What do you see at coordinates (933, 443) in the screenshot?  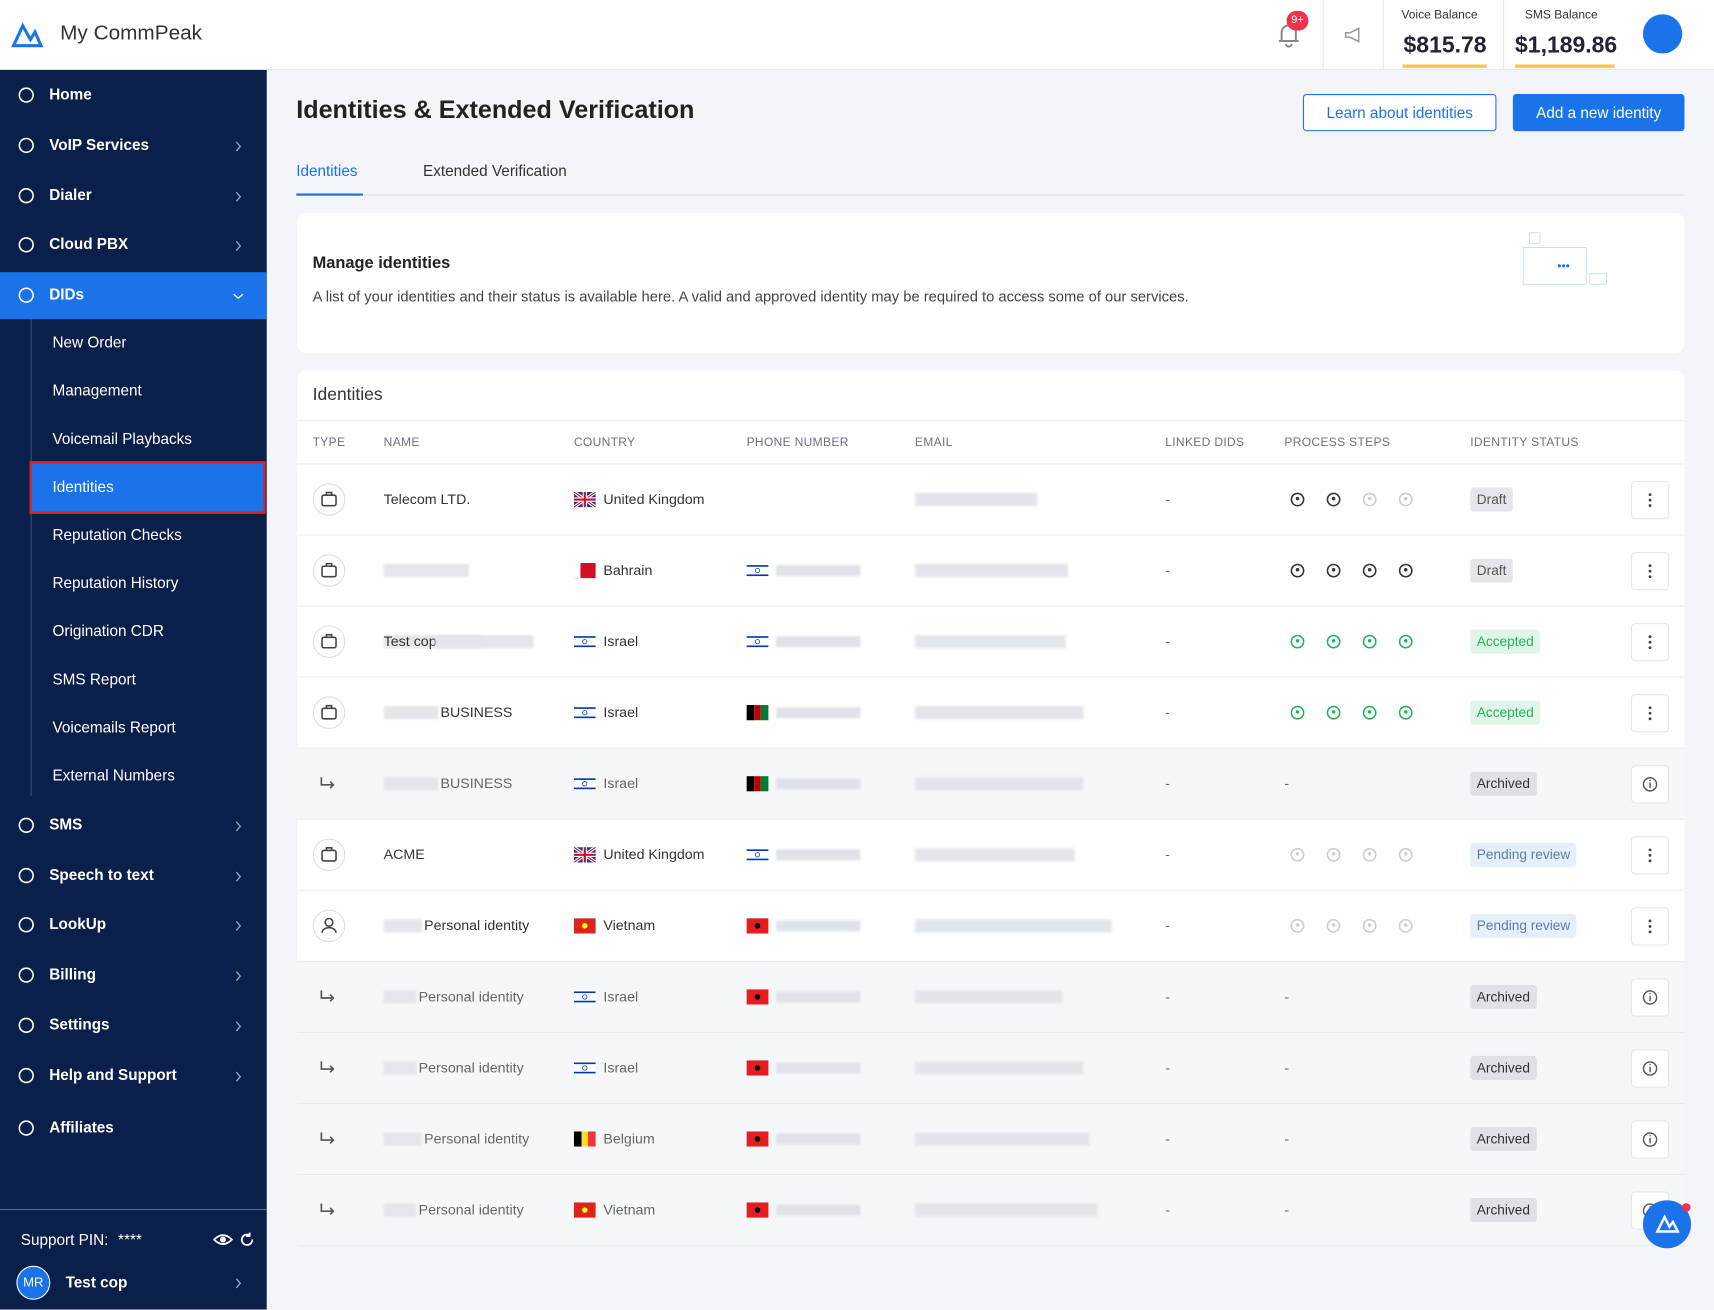 I see `column-header: EMAIL` at bounding box center [933, 443].